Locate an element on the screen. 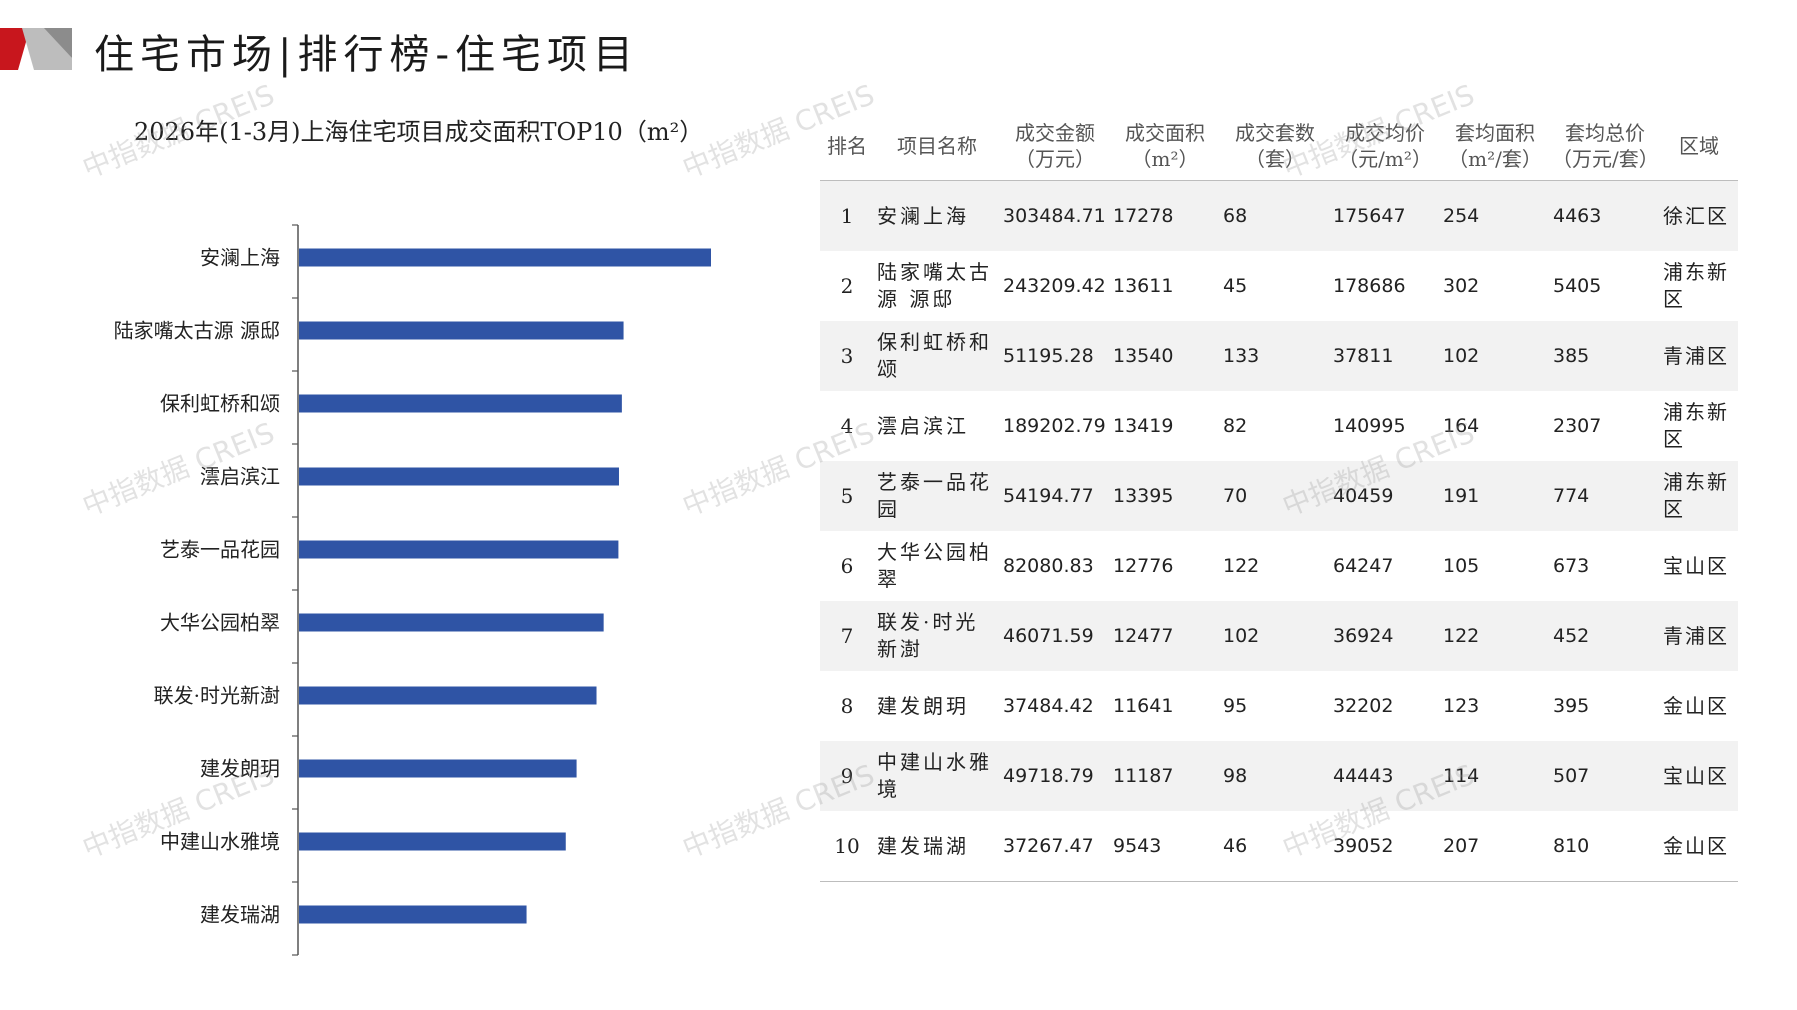 This screenshot has height=1010, width=1797. cell-area: 9543 is located at coordinates (1165, 846).